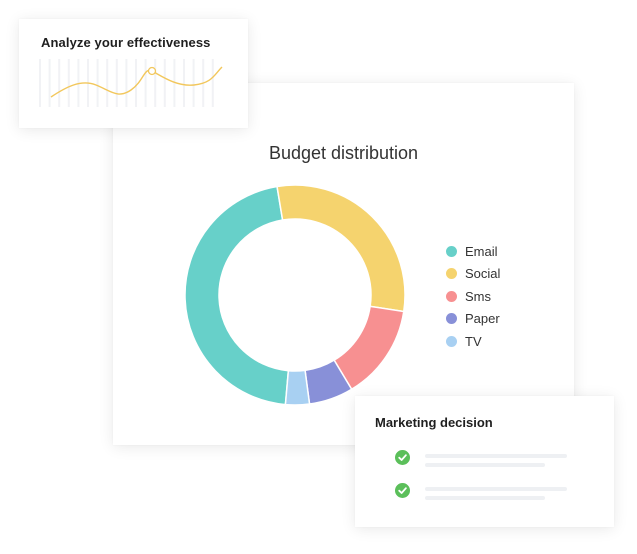 Image resolution: width=637 pixels, height=554 pixels. I want to click on chart-title: Budget distribution, so click(343, 153).